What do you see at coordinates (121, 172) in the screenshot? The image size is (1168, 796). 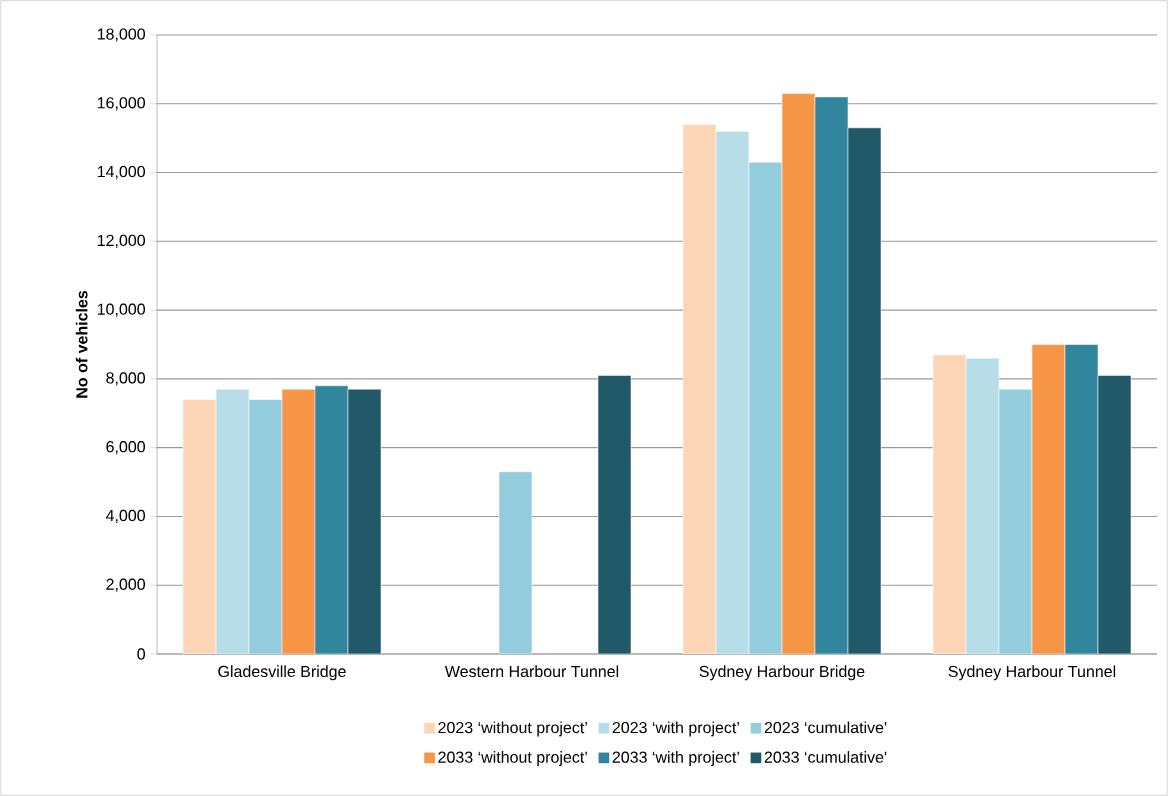 I see `y-tick-label: 14,000` at bounding box center [121, 172].